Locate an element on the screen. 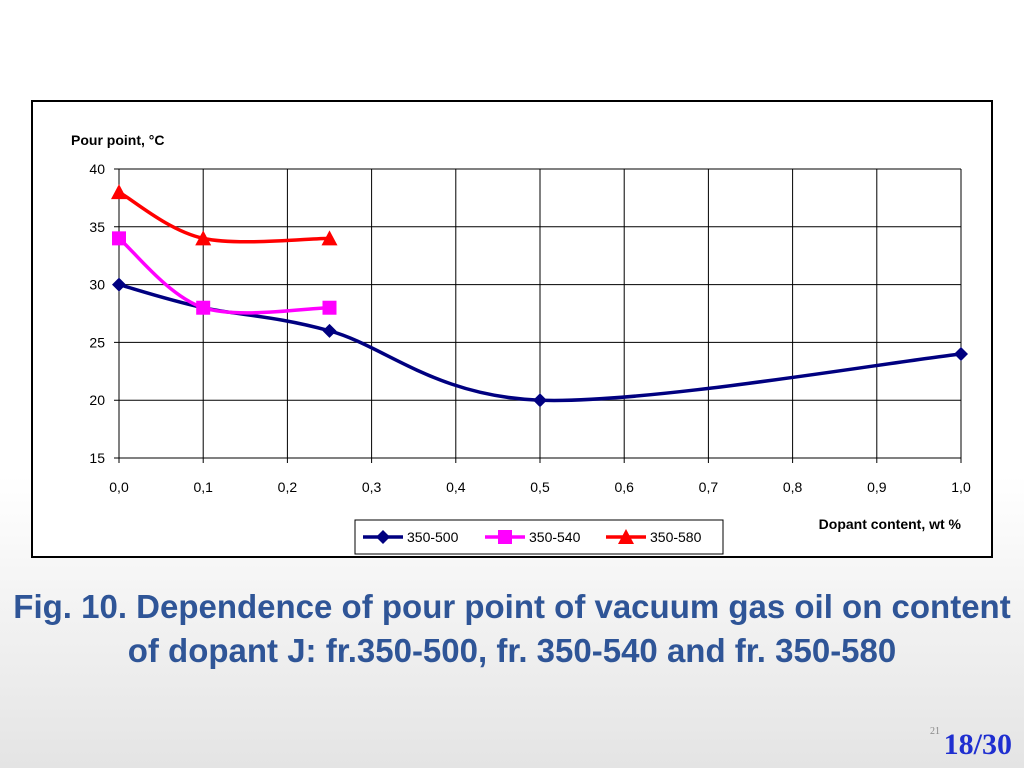 This screenshot has height=768, width=1024. legend: 350-500 350-540 350-580 is located at coordinates (539, 537).